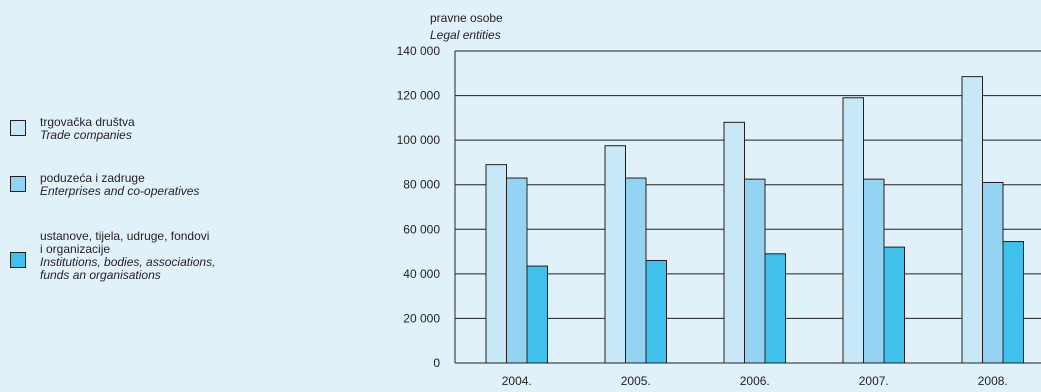 The image size is (1041, 392). What do you see at coordinates (75, 249) in the screenshot?
I see `legend-label-hr-line2: i organizacije` at bounding box center [75, 249].